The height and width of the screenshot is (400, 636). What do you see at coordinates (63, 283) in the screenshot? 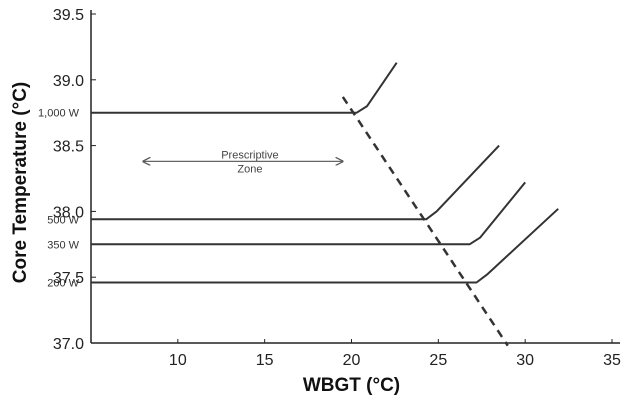
I see `series-label: 200 W` at bounding box center [63, 283].